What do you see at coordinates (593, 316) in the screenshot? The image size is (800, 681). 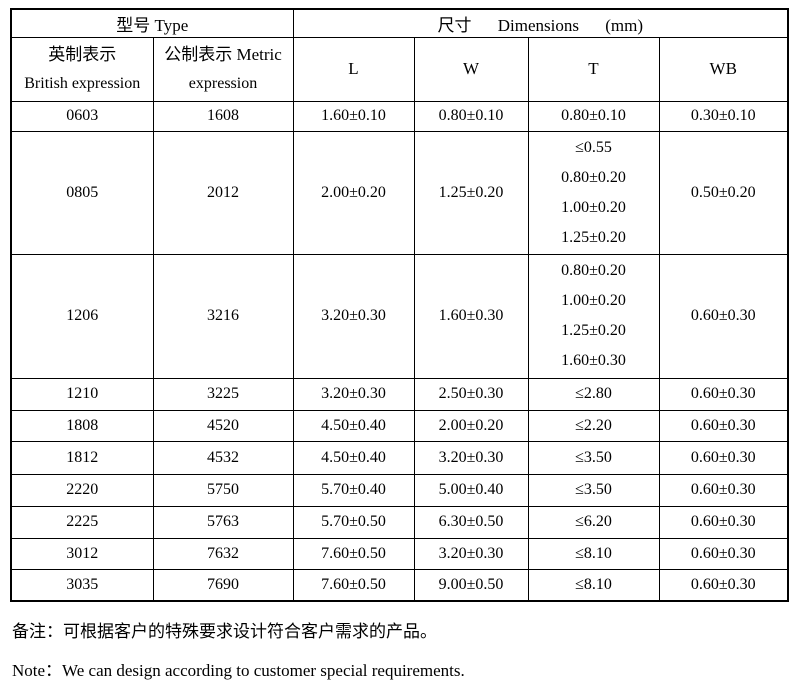 I see `thickness-cell: 0.80±0.20 1.00±0.20 1.25±0.20 1.60±0.30` at bounding box center [593, 316].